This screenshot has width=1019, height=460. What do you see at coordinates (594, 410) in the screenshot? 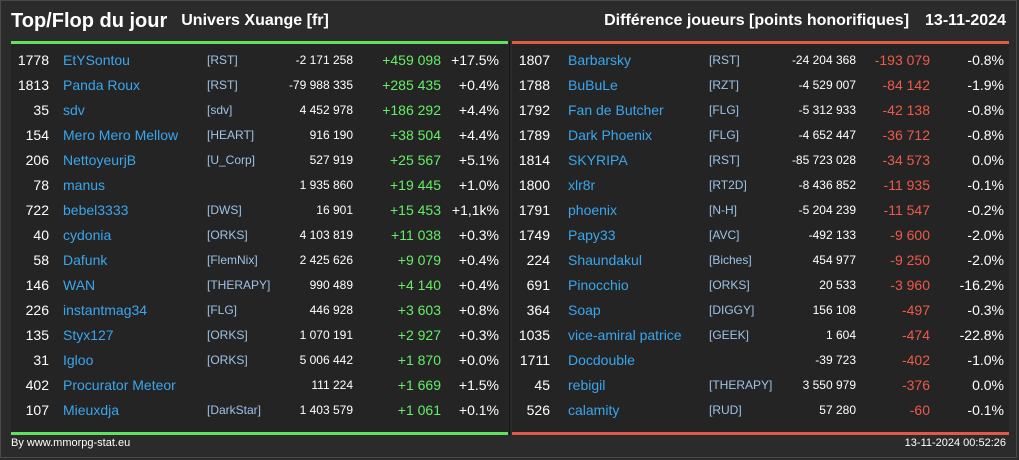
I see `player-name-link: calamity` at bounding box center [594, 410].